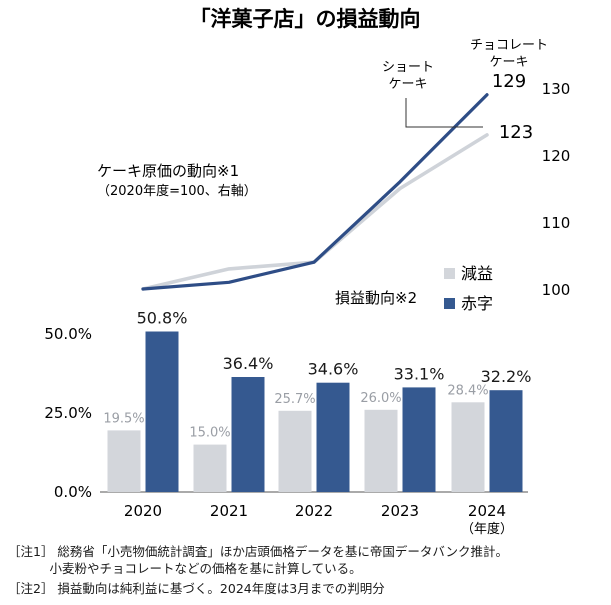  I want to click on short-cake-leader-line, so click(444, 113).